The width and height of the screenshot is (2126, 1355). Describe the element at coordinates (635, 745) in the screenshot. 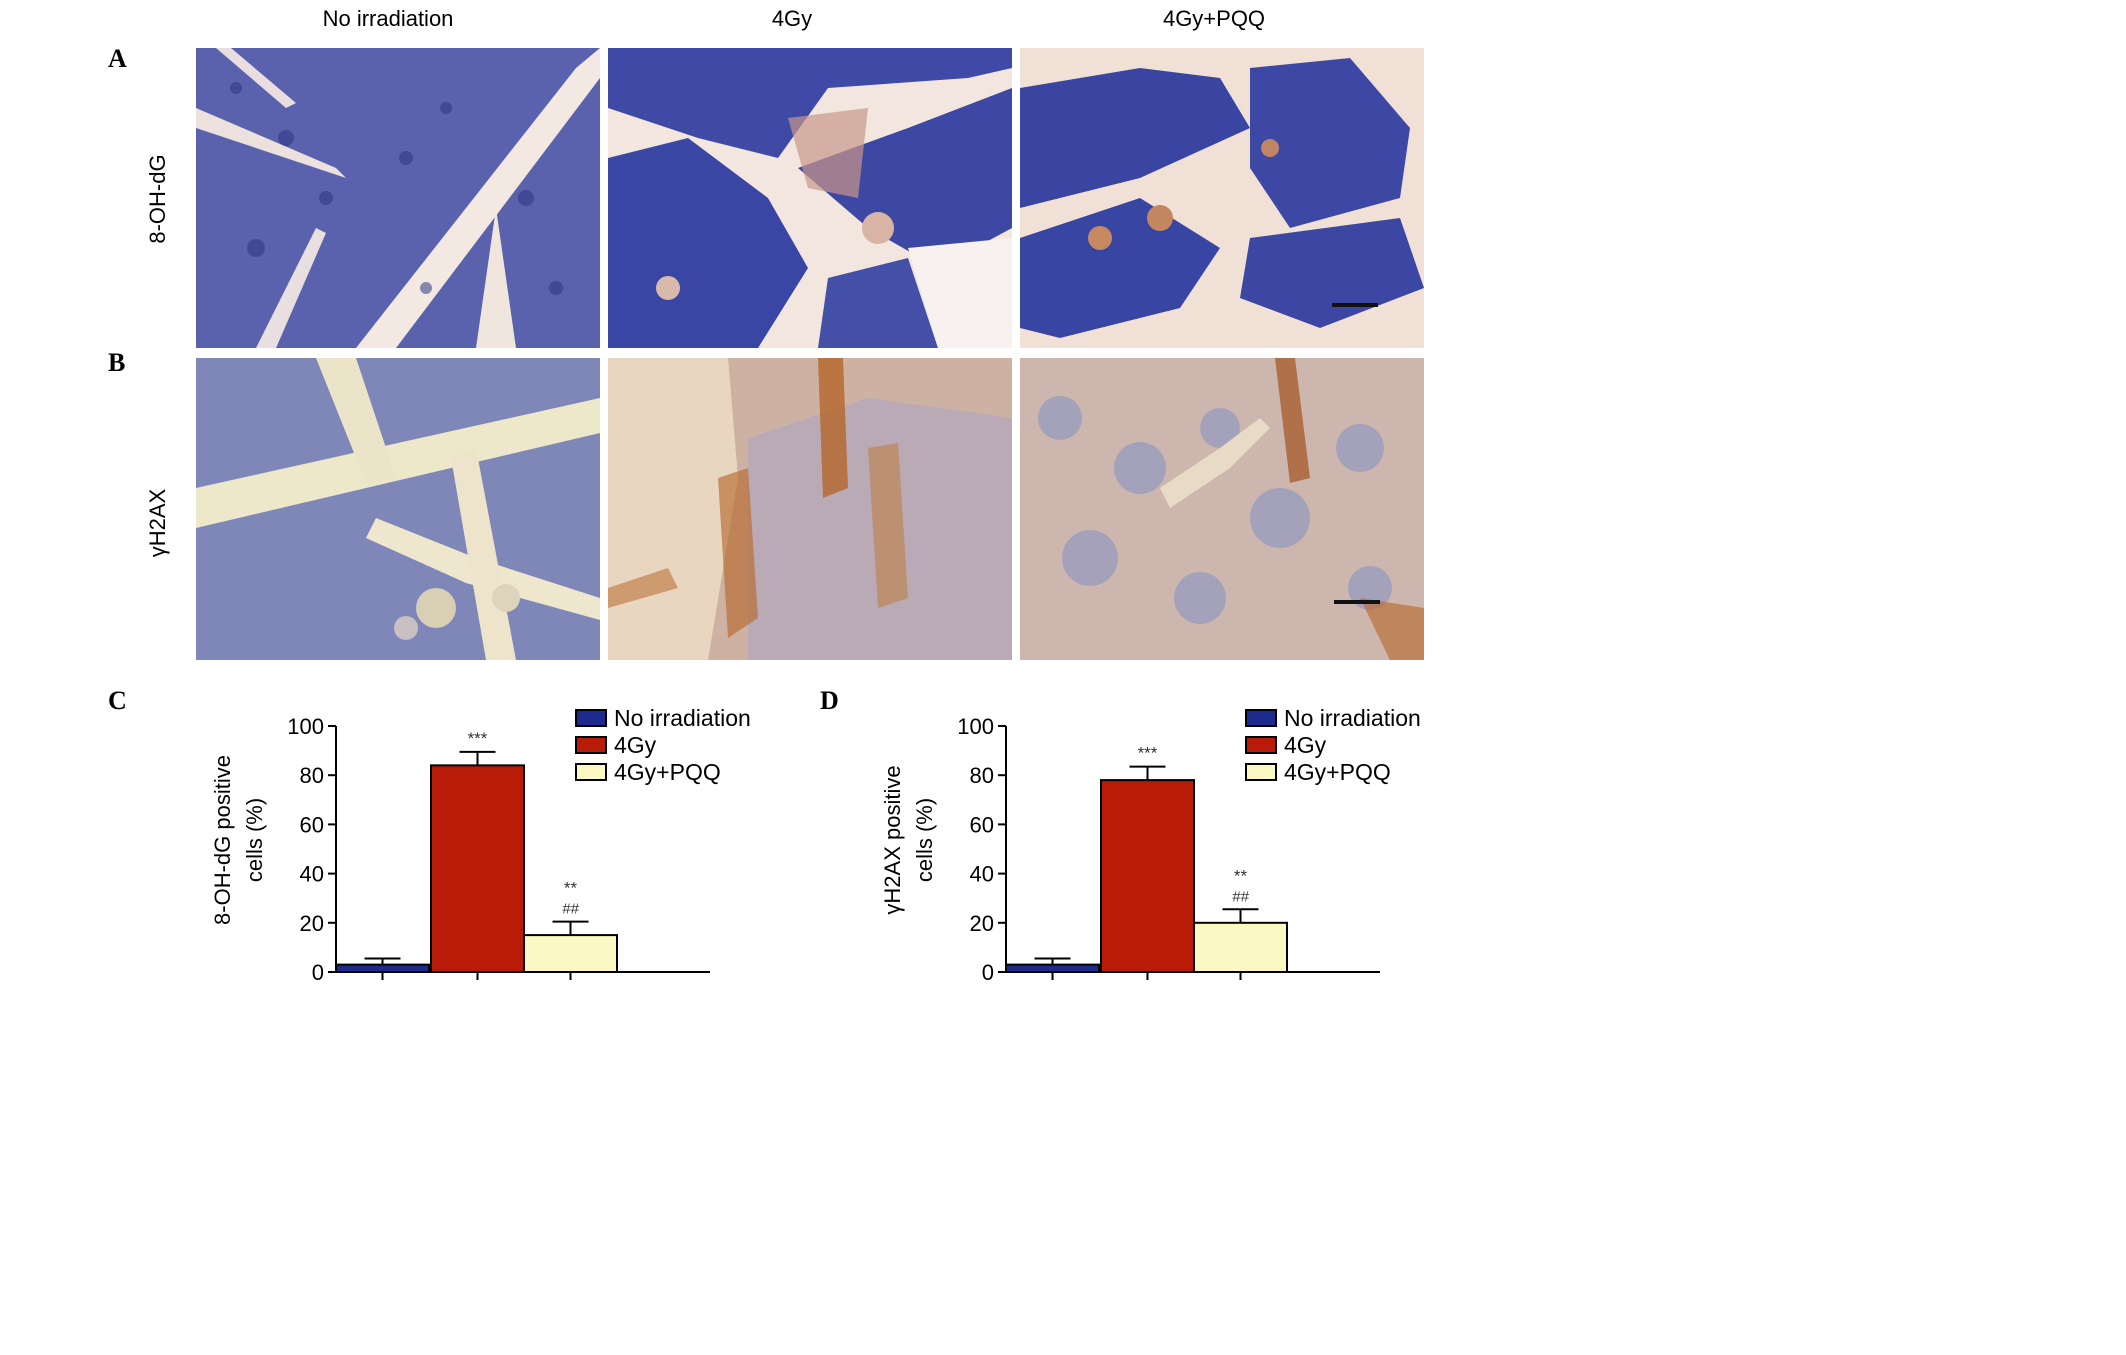

I see `chart-c-legend-label-1: 4Gy` at that location.